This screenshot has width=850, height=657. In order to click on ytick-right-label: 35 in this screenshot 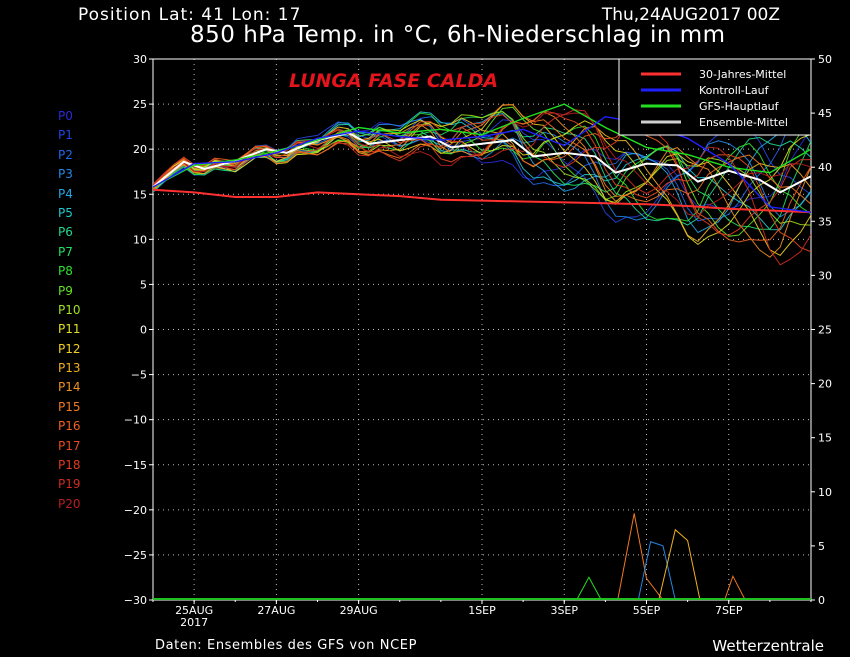, I will do `click(825, 221)`.